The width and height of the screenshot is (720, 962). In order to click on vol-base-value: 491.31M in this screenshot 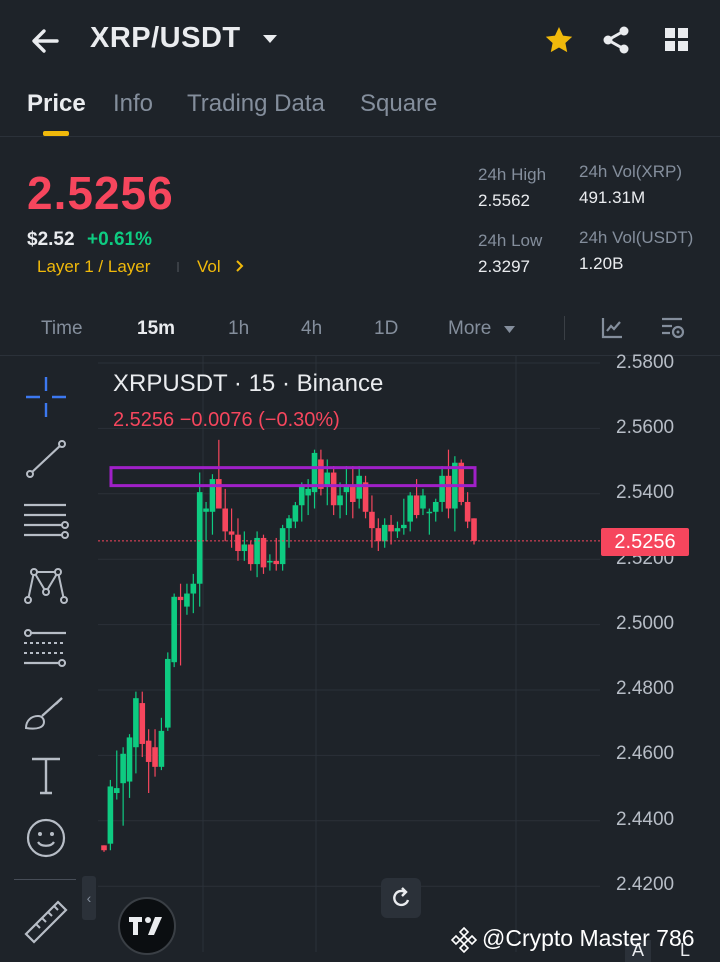, I will do `click(612, 197)`.